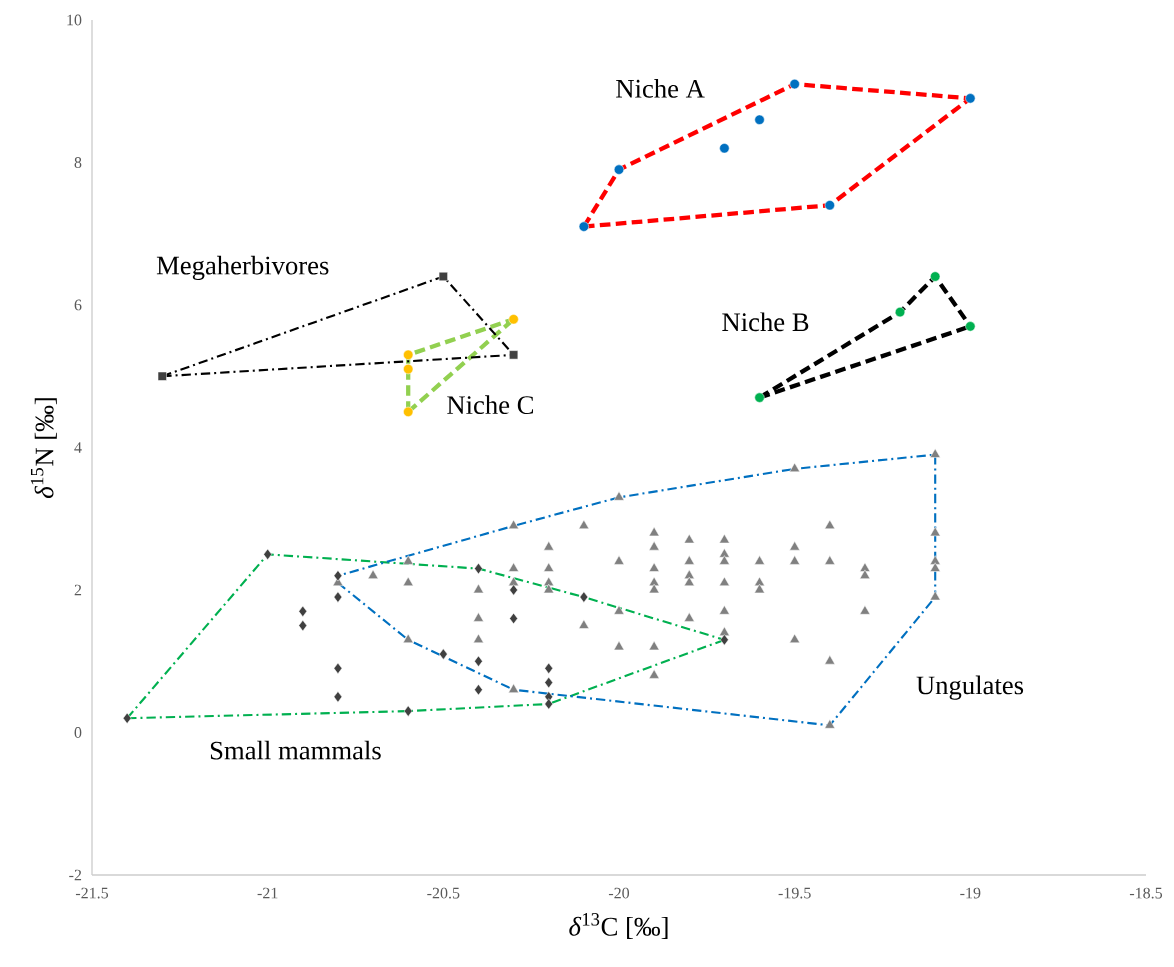 The height and width of the screenshot is (967, 1174). Describe the element at coordinates (78, 447) in the screenshot. I see `y-tick-label: 4` at that location.